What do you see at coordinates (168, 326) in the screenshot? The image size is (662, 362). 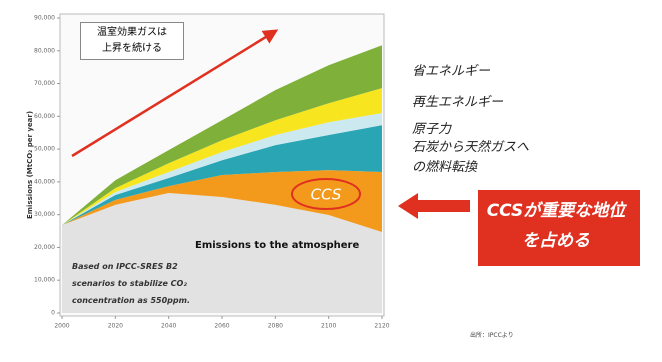 I see `x-tick-label: 2040` at bounding box center [168, 326].